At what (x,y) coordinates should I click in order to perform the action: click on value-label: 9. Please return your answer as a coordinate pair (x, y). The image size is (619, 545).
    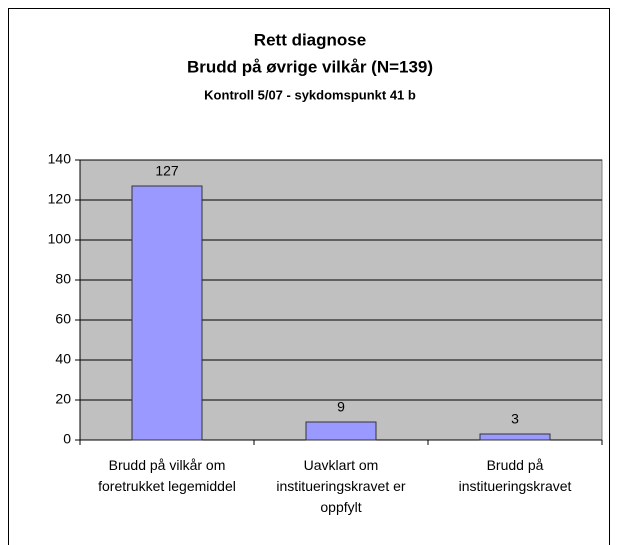
    Looking at the image, I should click on (341, 407).